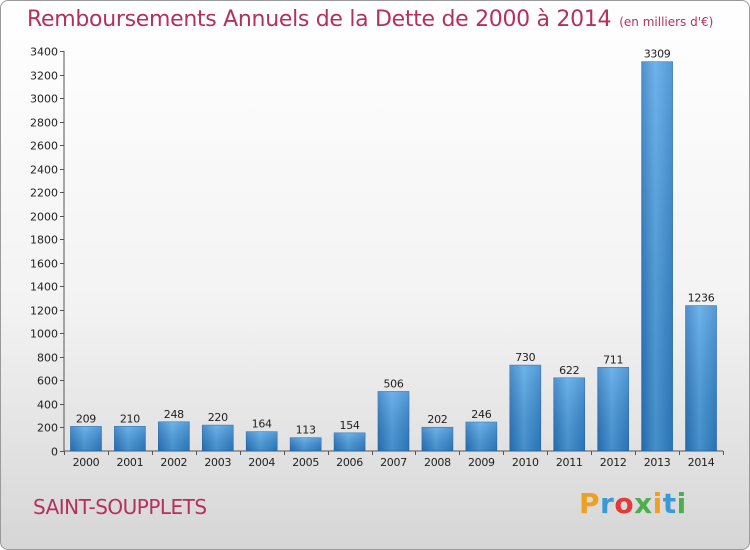  Describe the element at coordinates (86, 418) in the screenshot. I see `data-label: 209` at that location.